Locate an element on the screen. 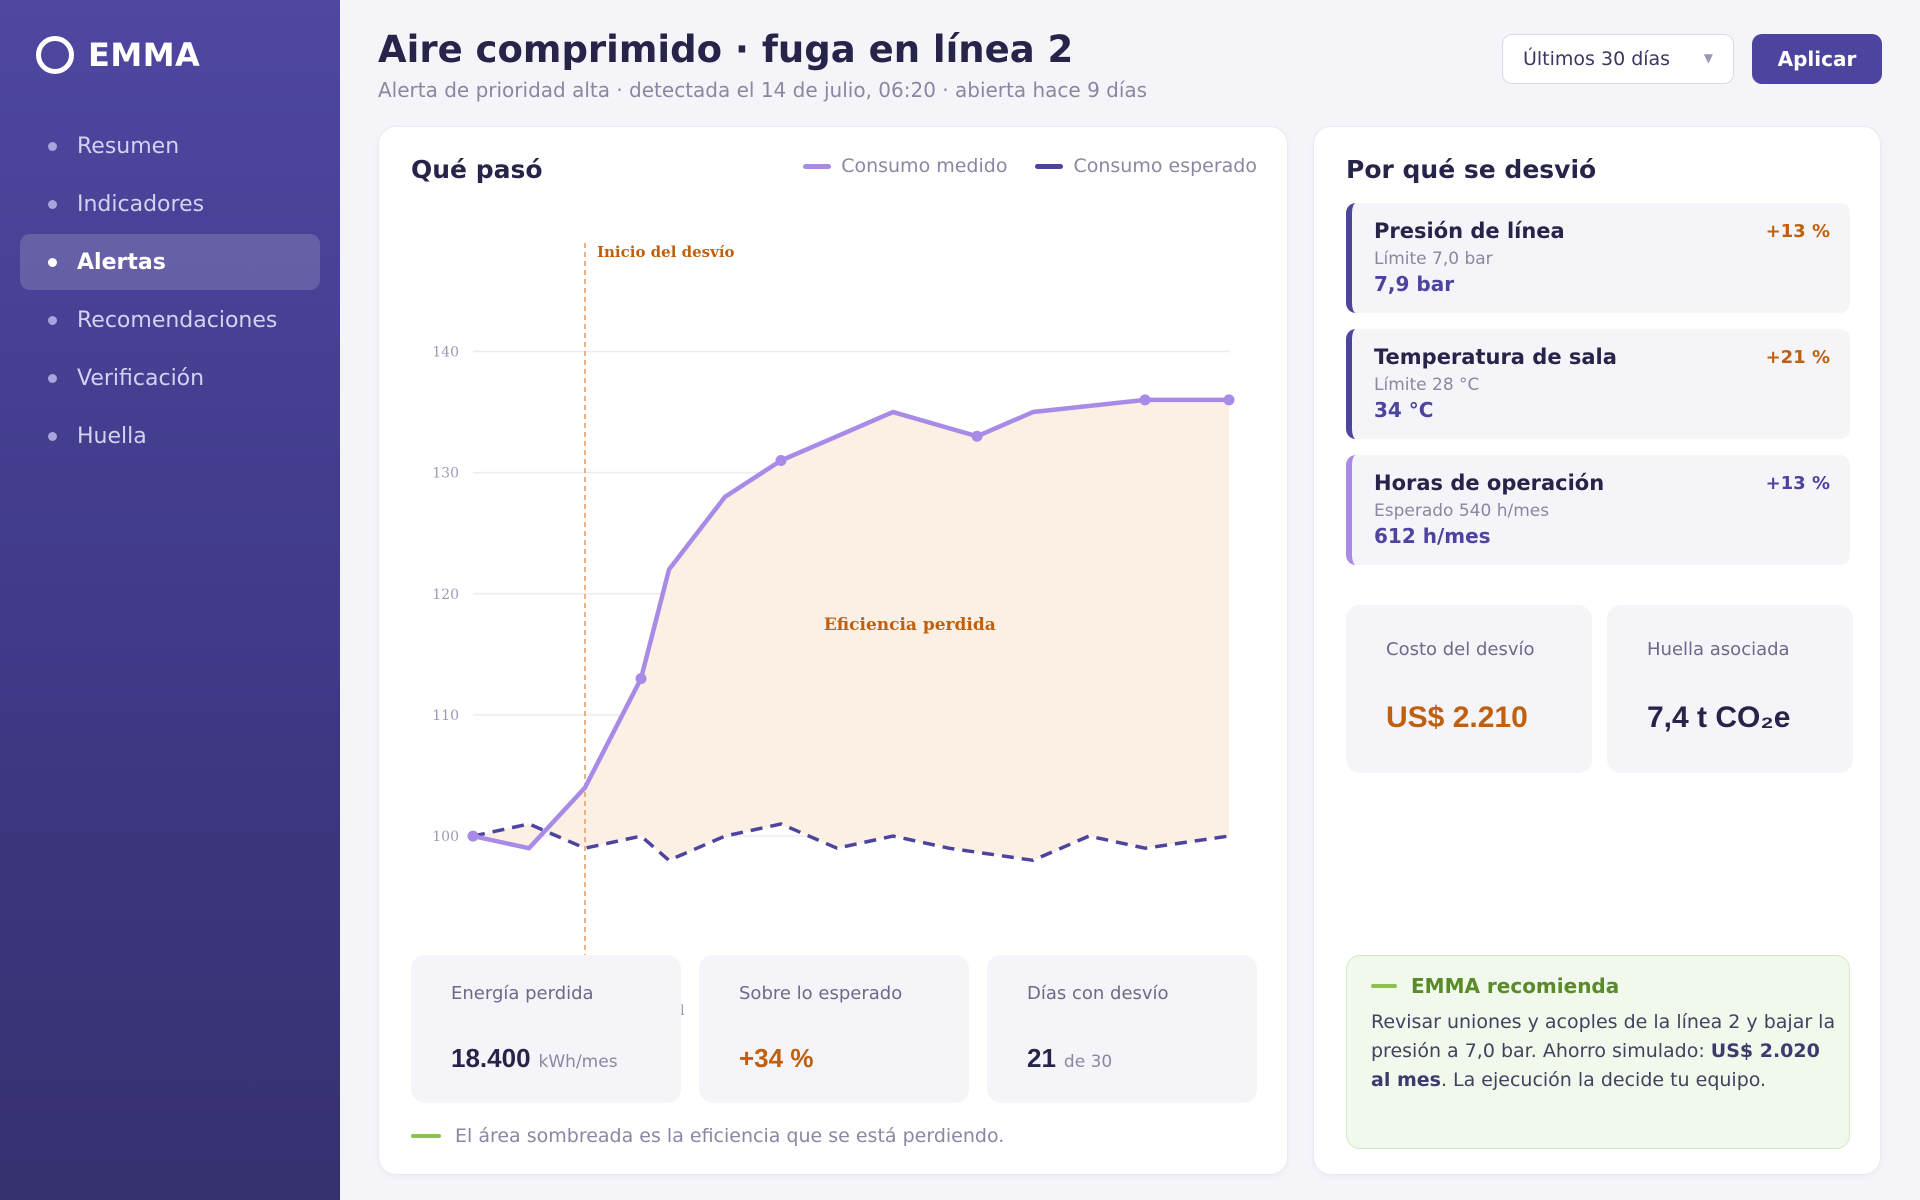  sidebar-item-label: Alertas is located at coordinates (121, 262).